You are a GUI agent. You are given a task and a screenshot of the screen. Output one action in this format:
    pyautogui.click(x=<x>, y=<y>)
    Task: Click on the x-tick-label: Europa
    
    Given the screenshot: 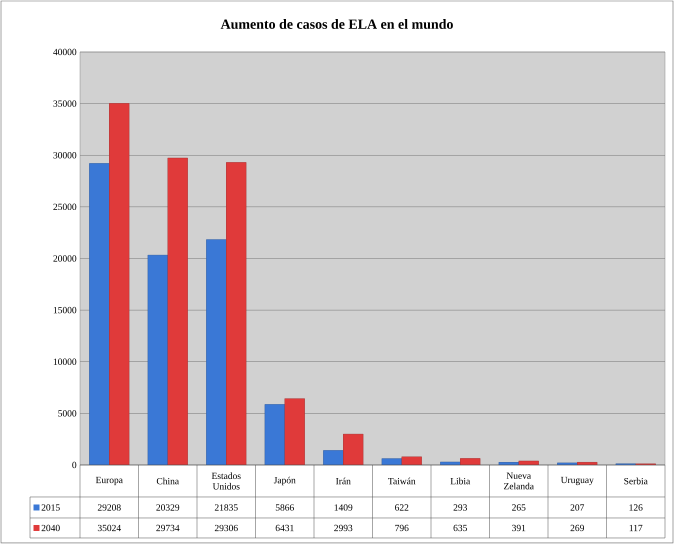 What is the action you would take?
    pyautogui.click(x=109, y=481)
    